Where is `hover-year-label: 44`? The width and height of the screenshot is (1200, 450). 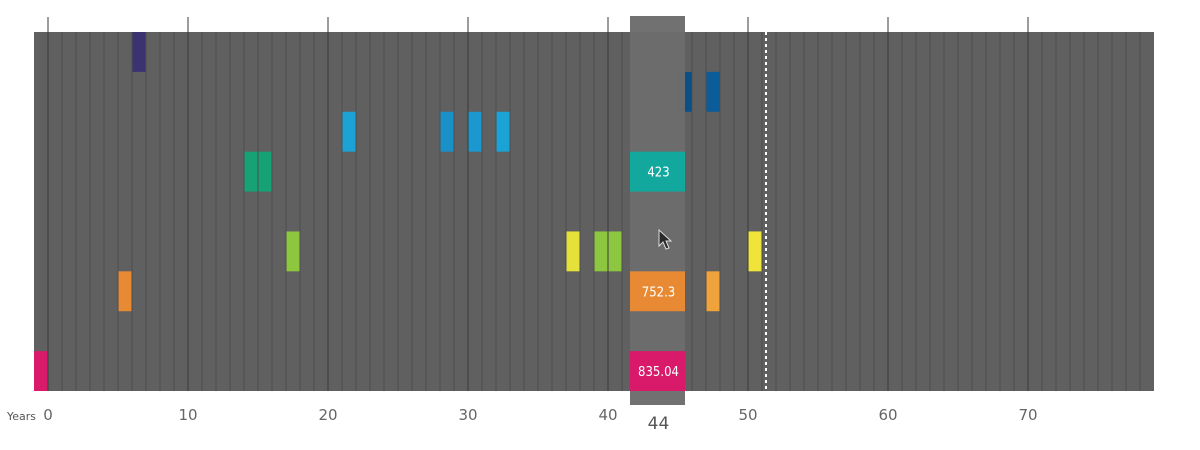 hover-year-label: 44 is located at coordinates (659, 424).